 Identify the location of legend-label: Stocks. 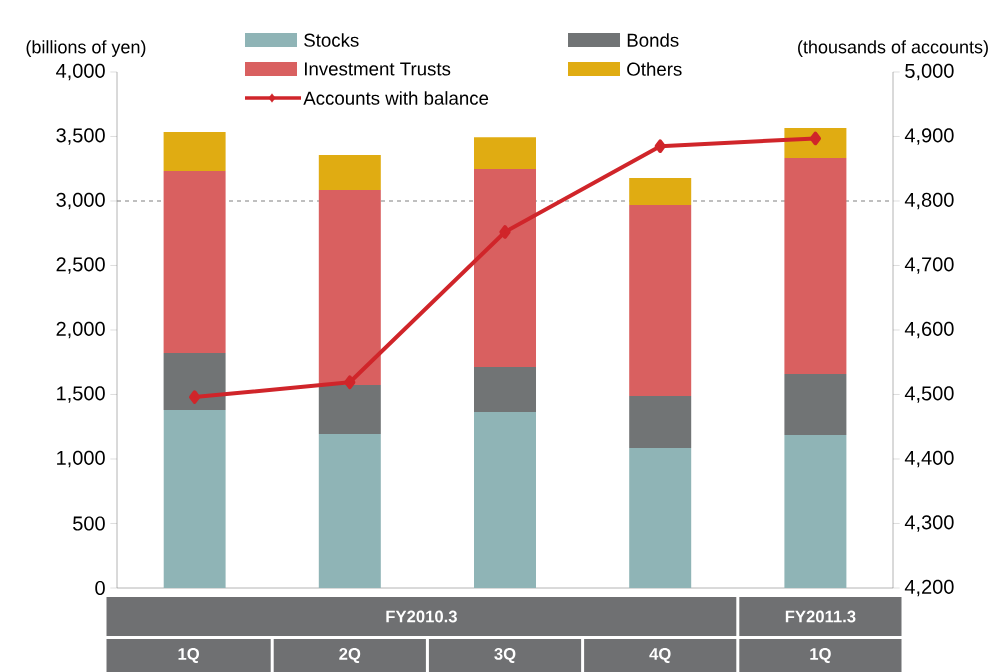
(331, 40).